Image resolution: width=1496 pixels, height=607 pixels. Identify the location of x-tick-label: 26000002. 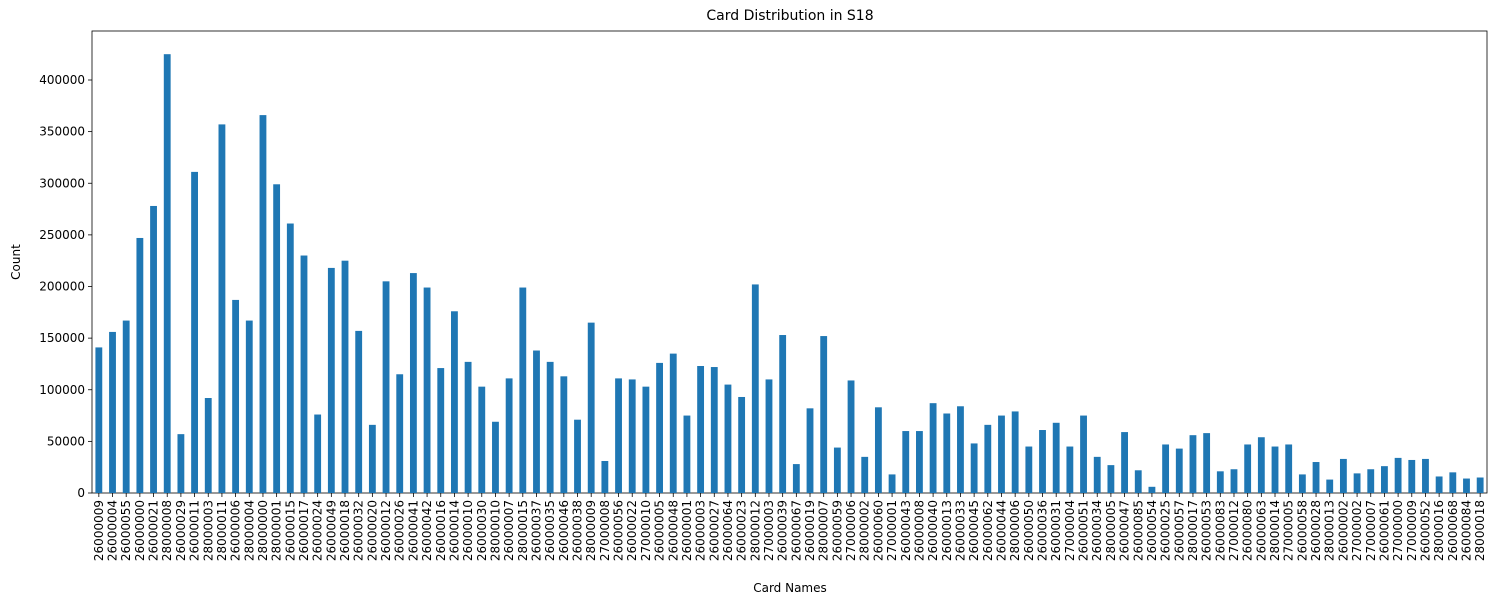
(1343, 530).